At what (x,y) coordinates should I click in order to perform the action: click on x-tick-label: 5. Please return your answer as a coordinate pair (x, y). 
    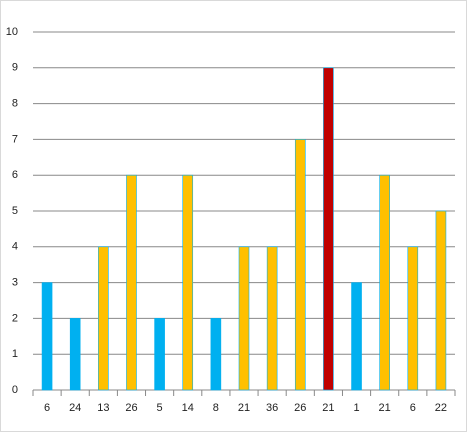
    Looking at the image, I should click on (160, 408).